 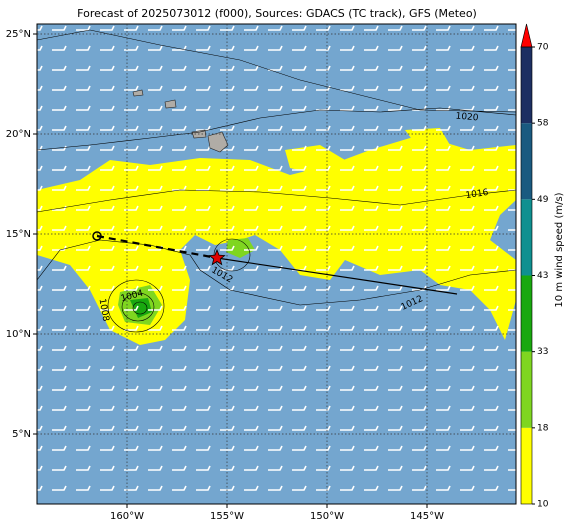 I want to click on track-past, so click(x=157, y=247).